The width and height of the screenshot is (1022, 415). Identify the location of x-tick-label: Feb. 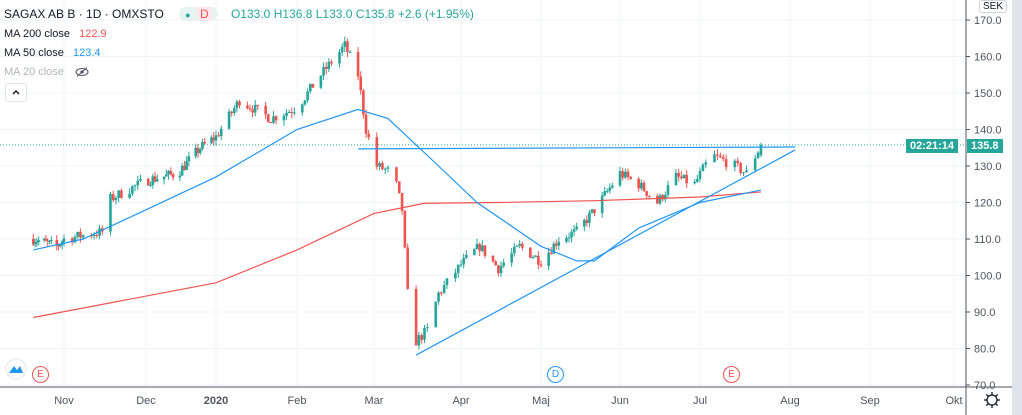
(297, 401).